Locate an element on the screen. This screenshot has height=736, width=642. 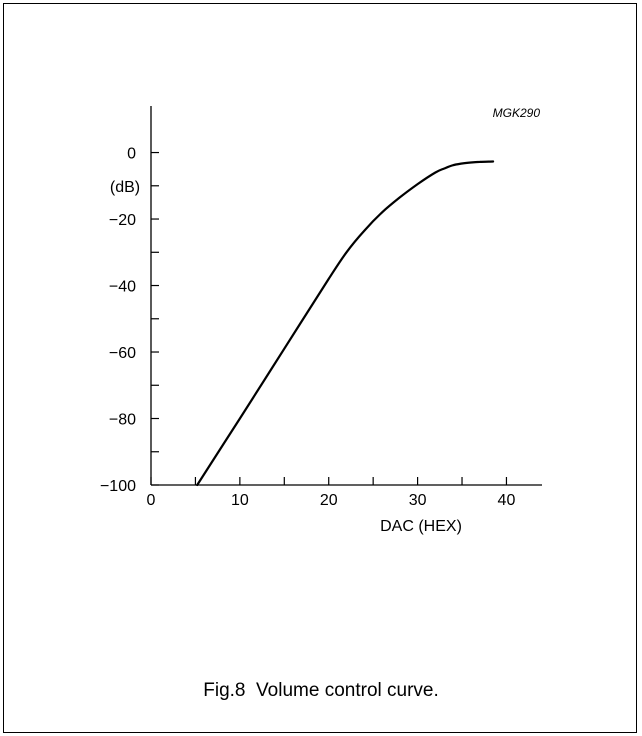
x-tick-label: 30 is located at coordinates (418, 500).